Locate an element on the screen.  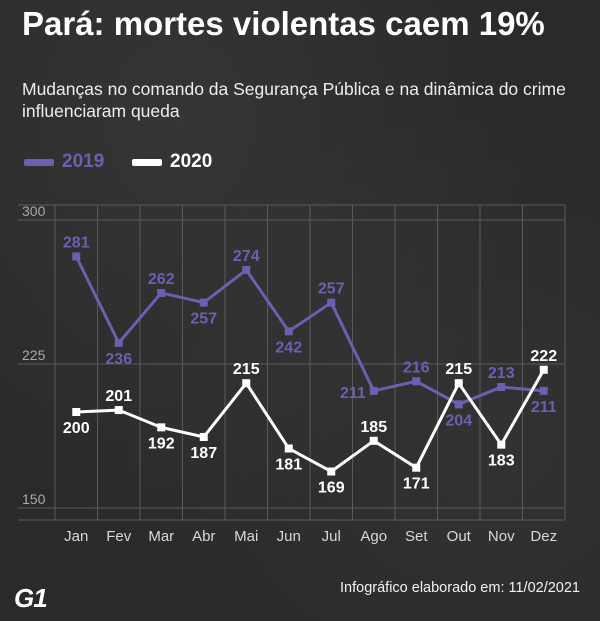
x-tick-label: Mar is located at coordinates (161, 536).